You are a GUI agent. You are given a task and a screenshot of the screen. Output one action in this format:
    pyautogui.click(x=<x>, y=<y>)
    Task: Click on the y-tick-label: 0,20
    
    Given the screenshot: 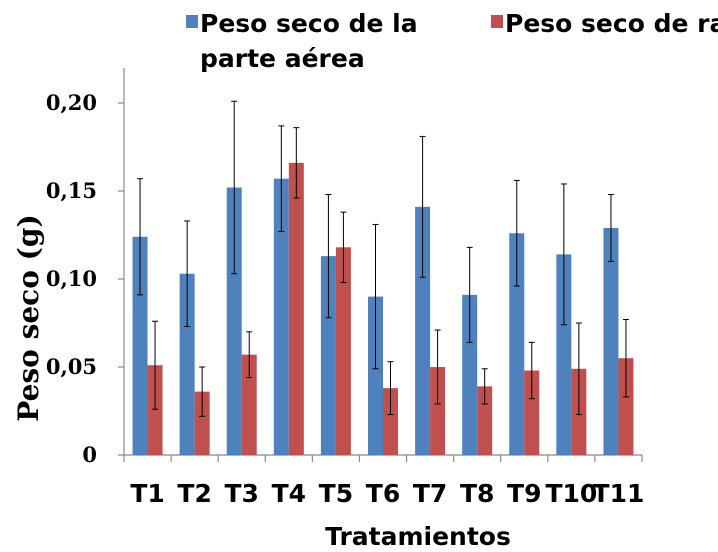 What is the action you would take?
    pyautogui.click(x=71, y=102)
    